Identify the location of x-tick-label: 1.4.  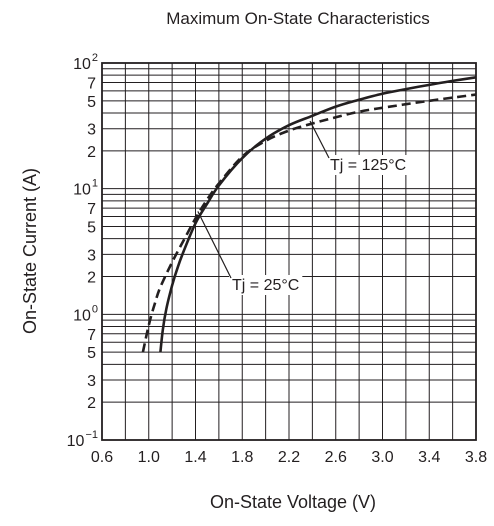
(195, 457).